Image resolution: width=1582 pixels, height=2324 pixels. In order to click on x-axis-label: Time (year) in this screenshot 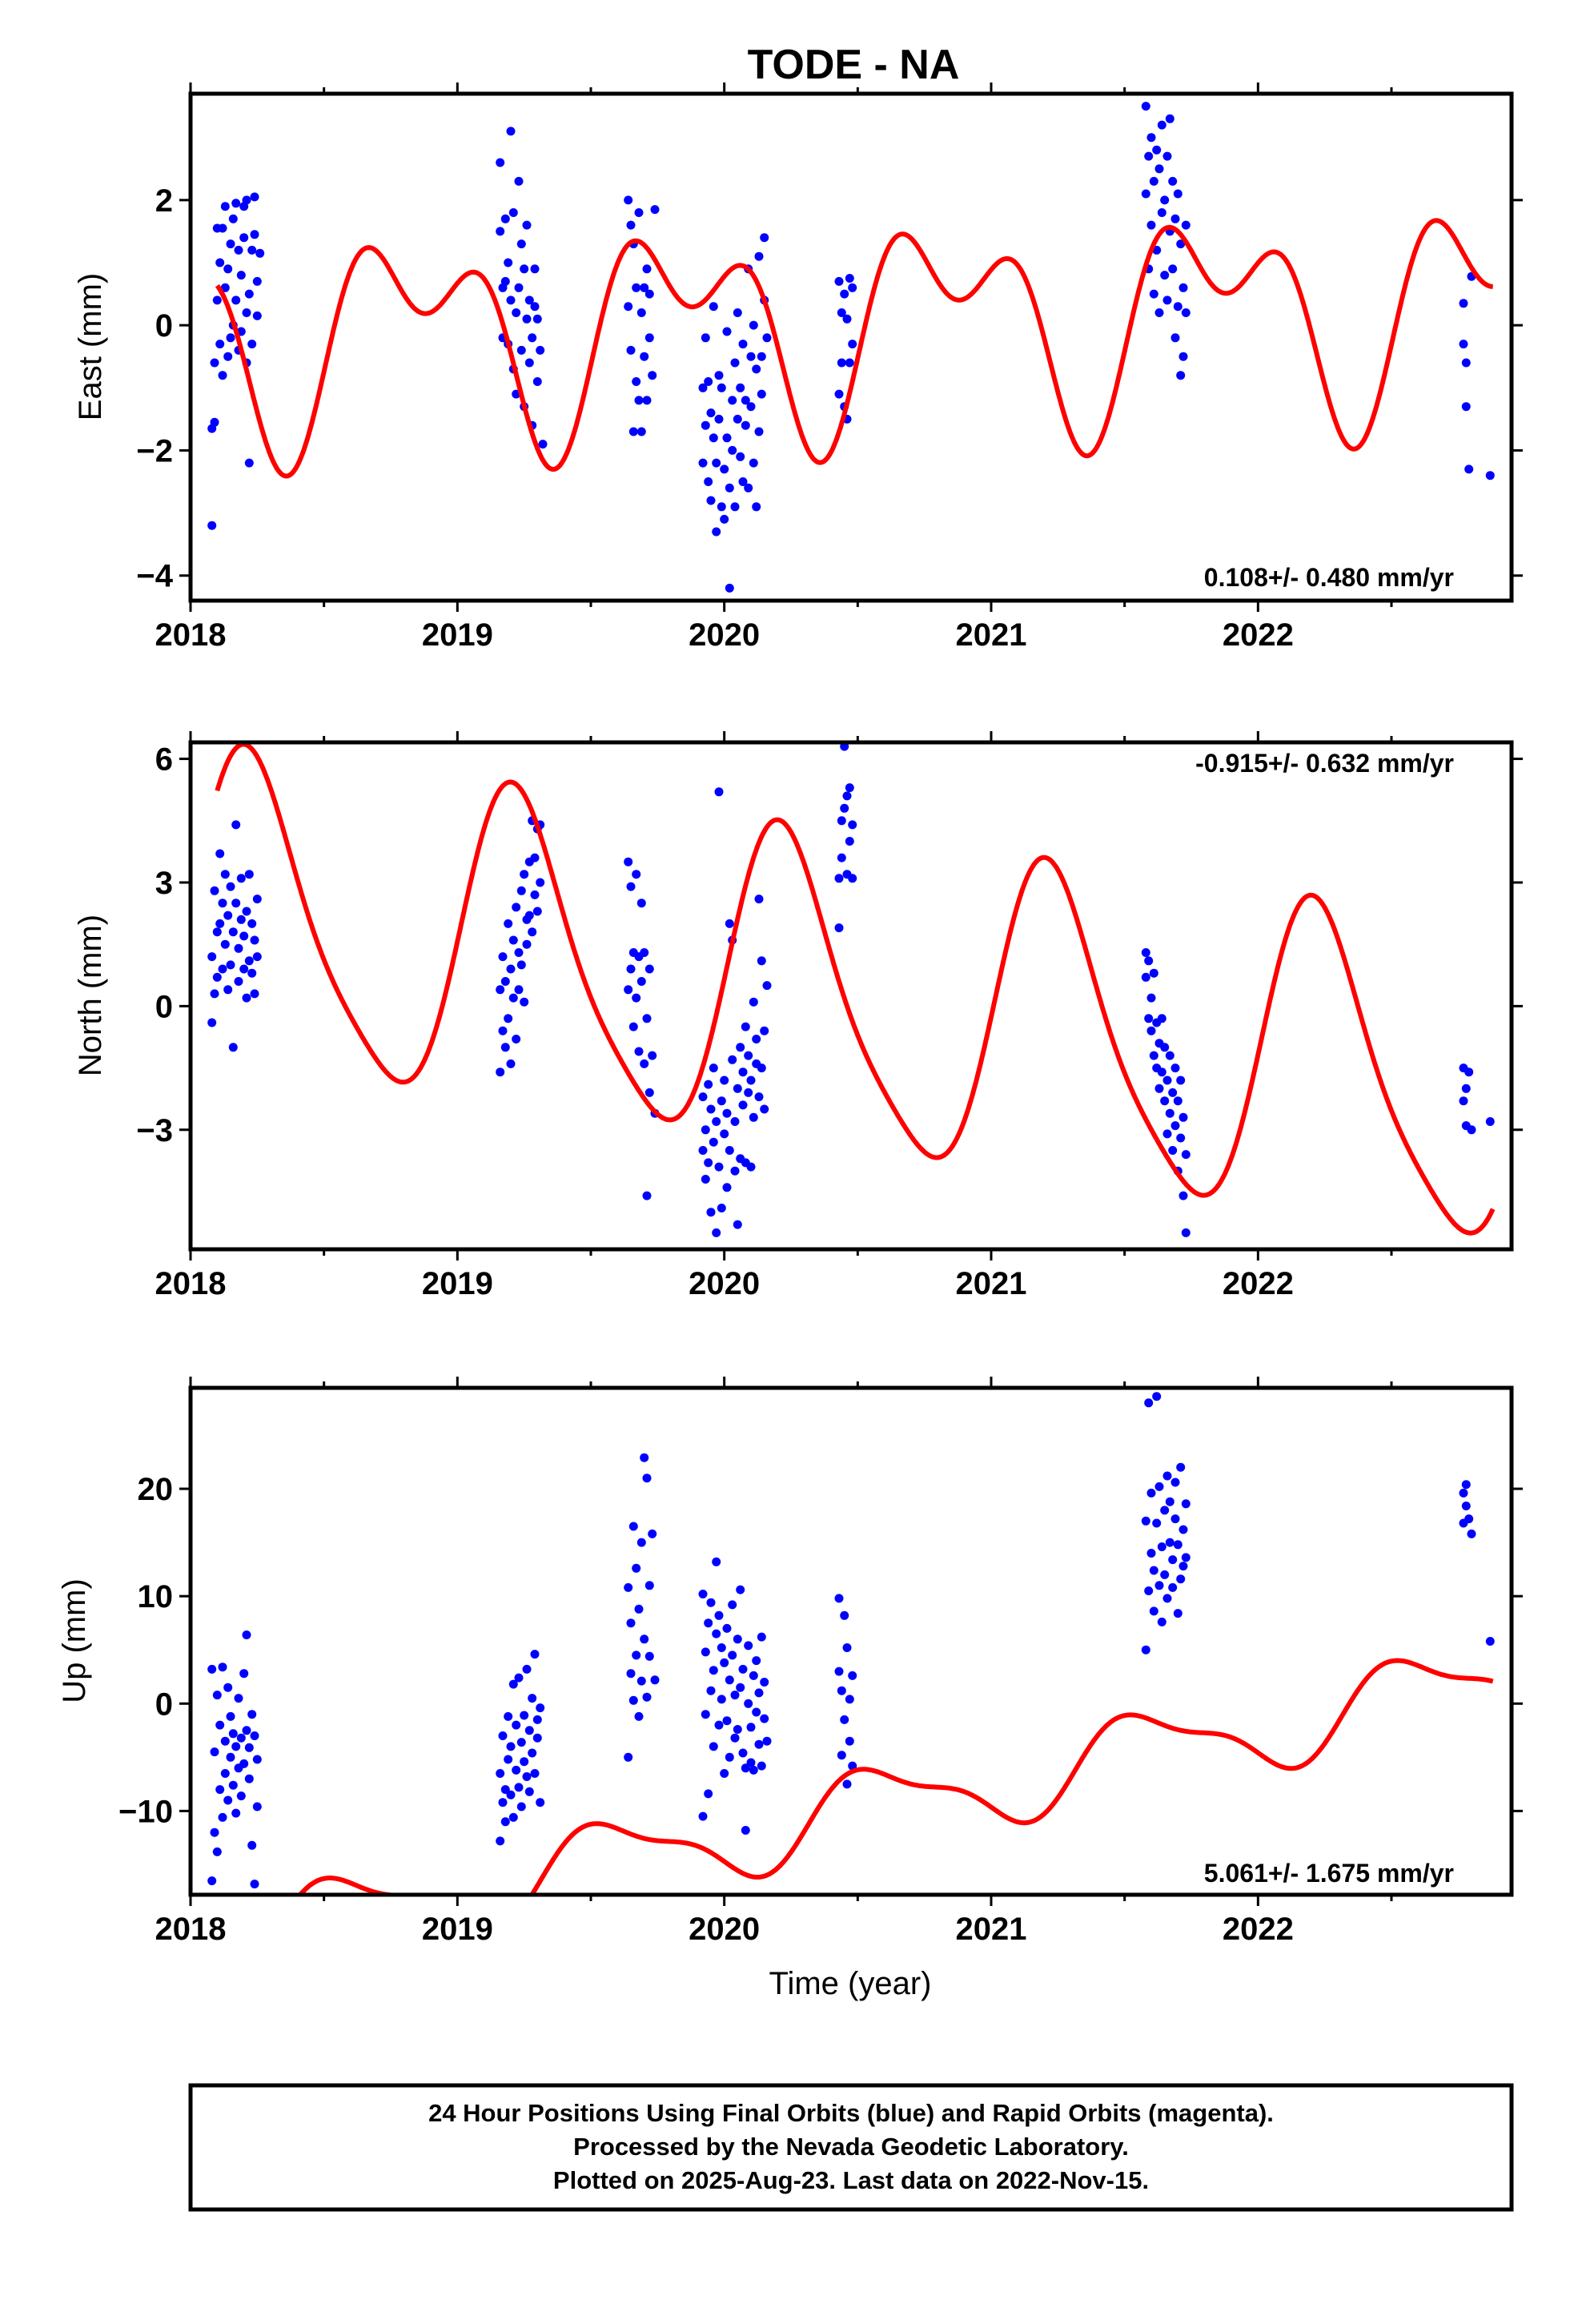, I will do `click(850, 1983)`.